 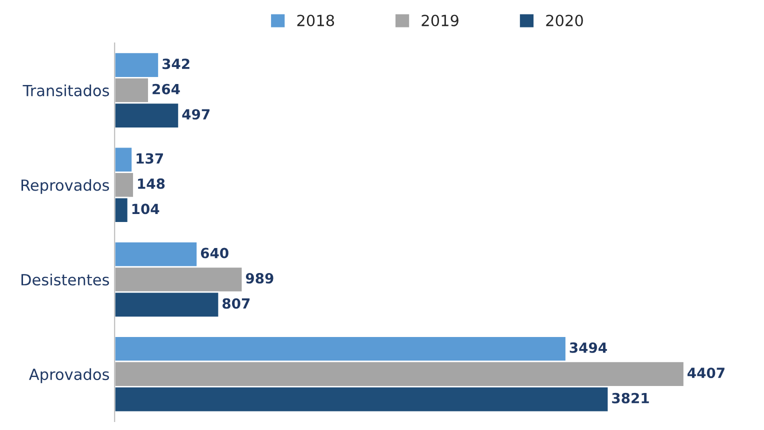 What do you see at coordinates (146, 209) in the screenshot?
I see `data-label: 104` at bounding box center [146, 209].